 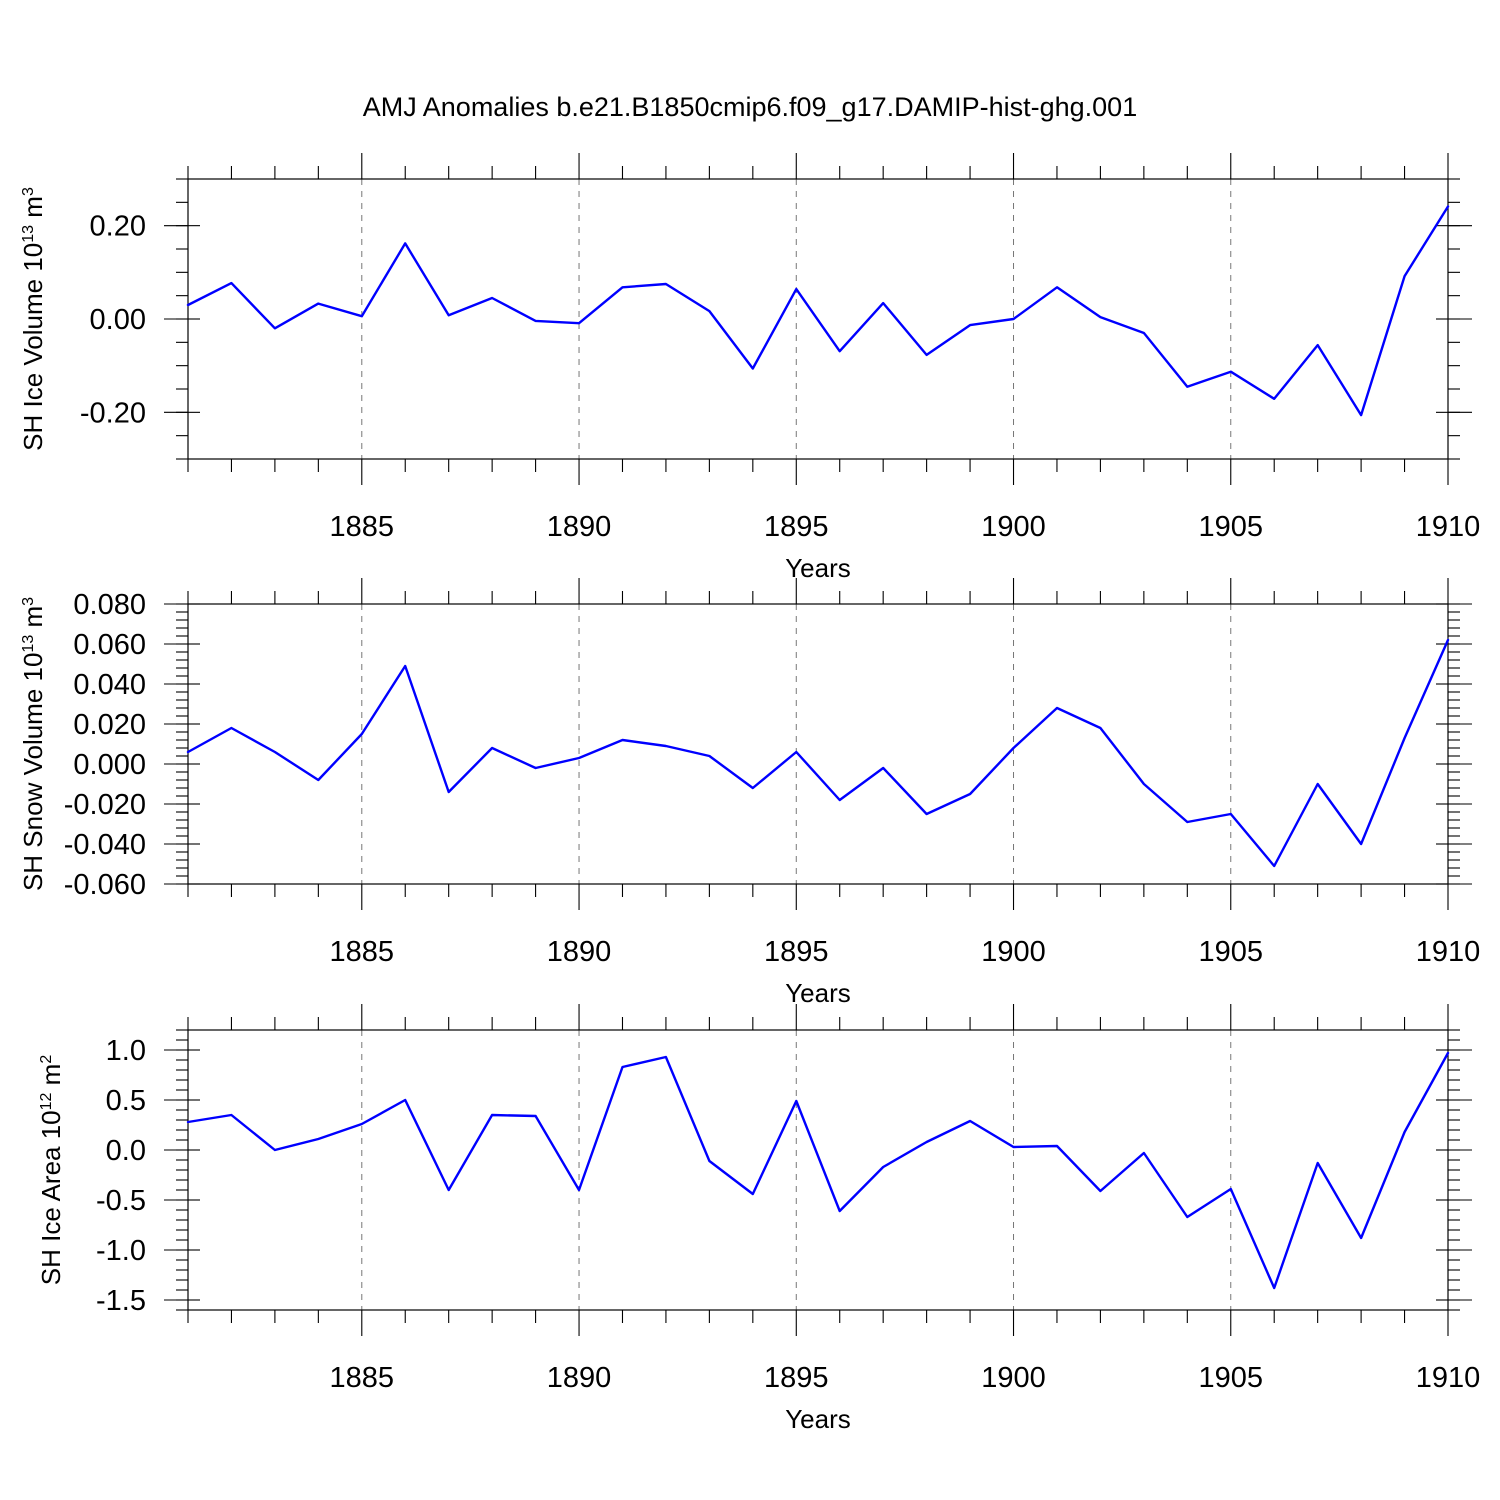 What do you see at coordinates (109, 765) in the screenshot?
I see `y-tick-label: 0.000` at bounding box center [109, 765].